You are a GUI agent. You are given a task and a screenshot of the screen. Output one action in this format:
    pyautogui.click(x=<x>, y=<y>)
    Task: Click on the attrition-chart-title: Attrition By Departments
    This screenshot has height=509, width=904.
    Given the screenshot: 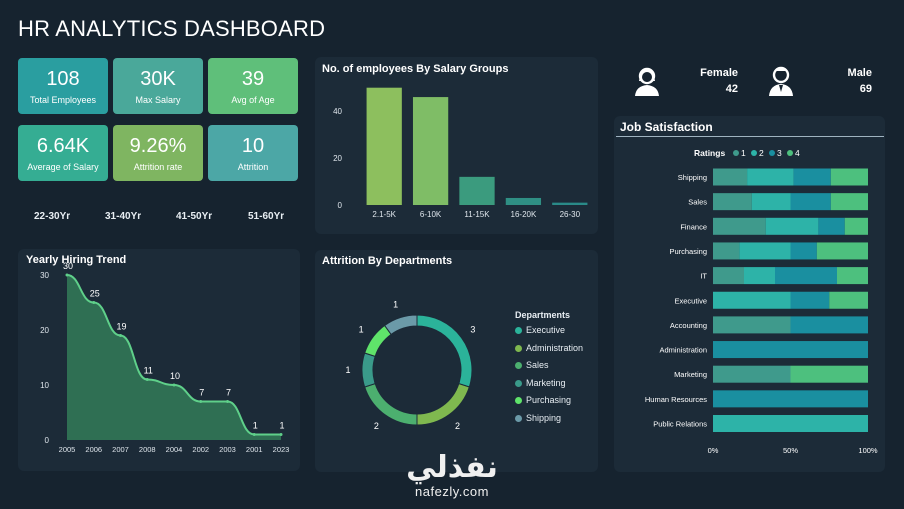 What is the action you would take?
    pyautogui.click(x=387, y=261)
    